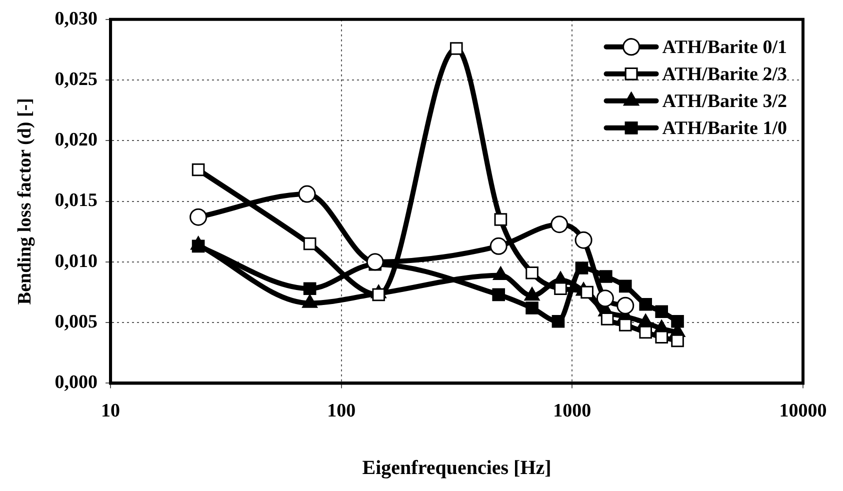 The width and height of the screenshot is (843, 491). I want to click on x-tick-label: 100, so click(341, 411).